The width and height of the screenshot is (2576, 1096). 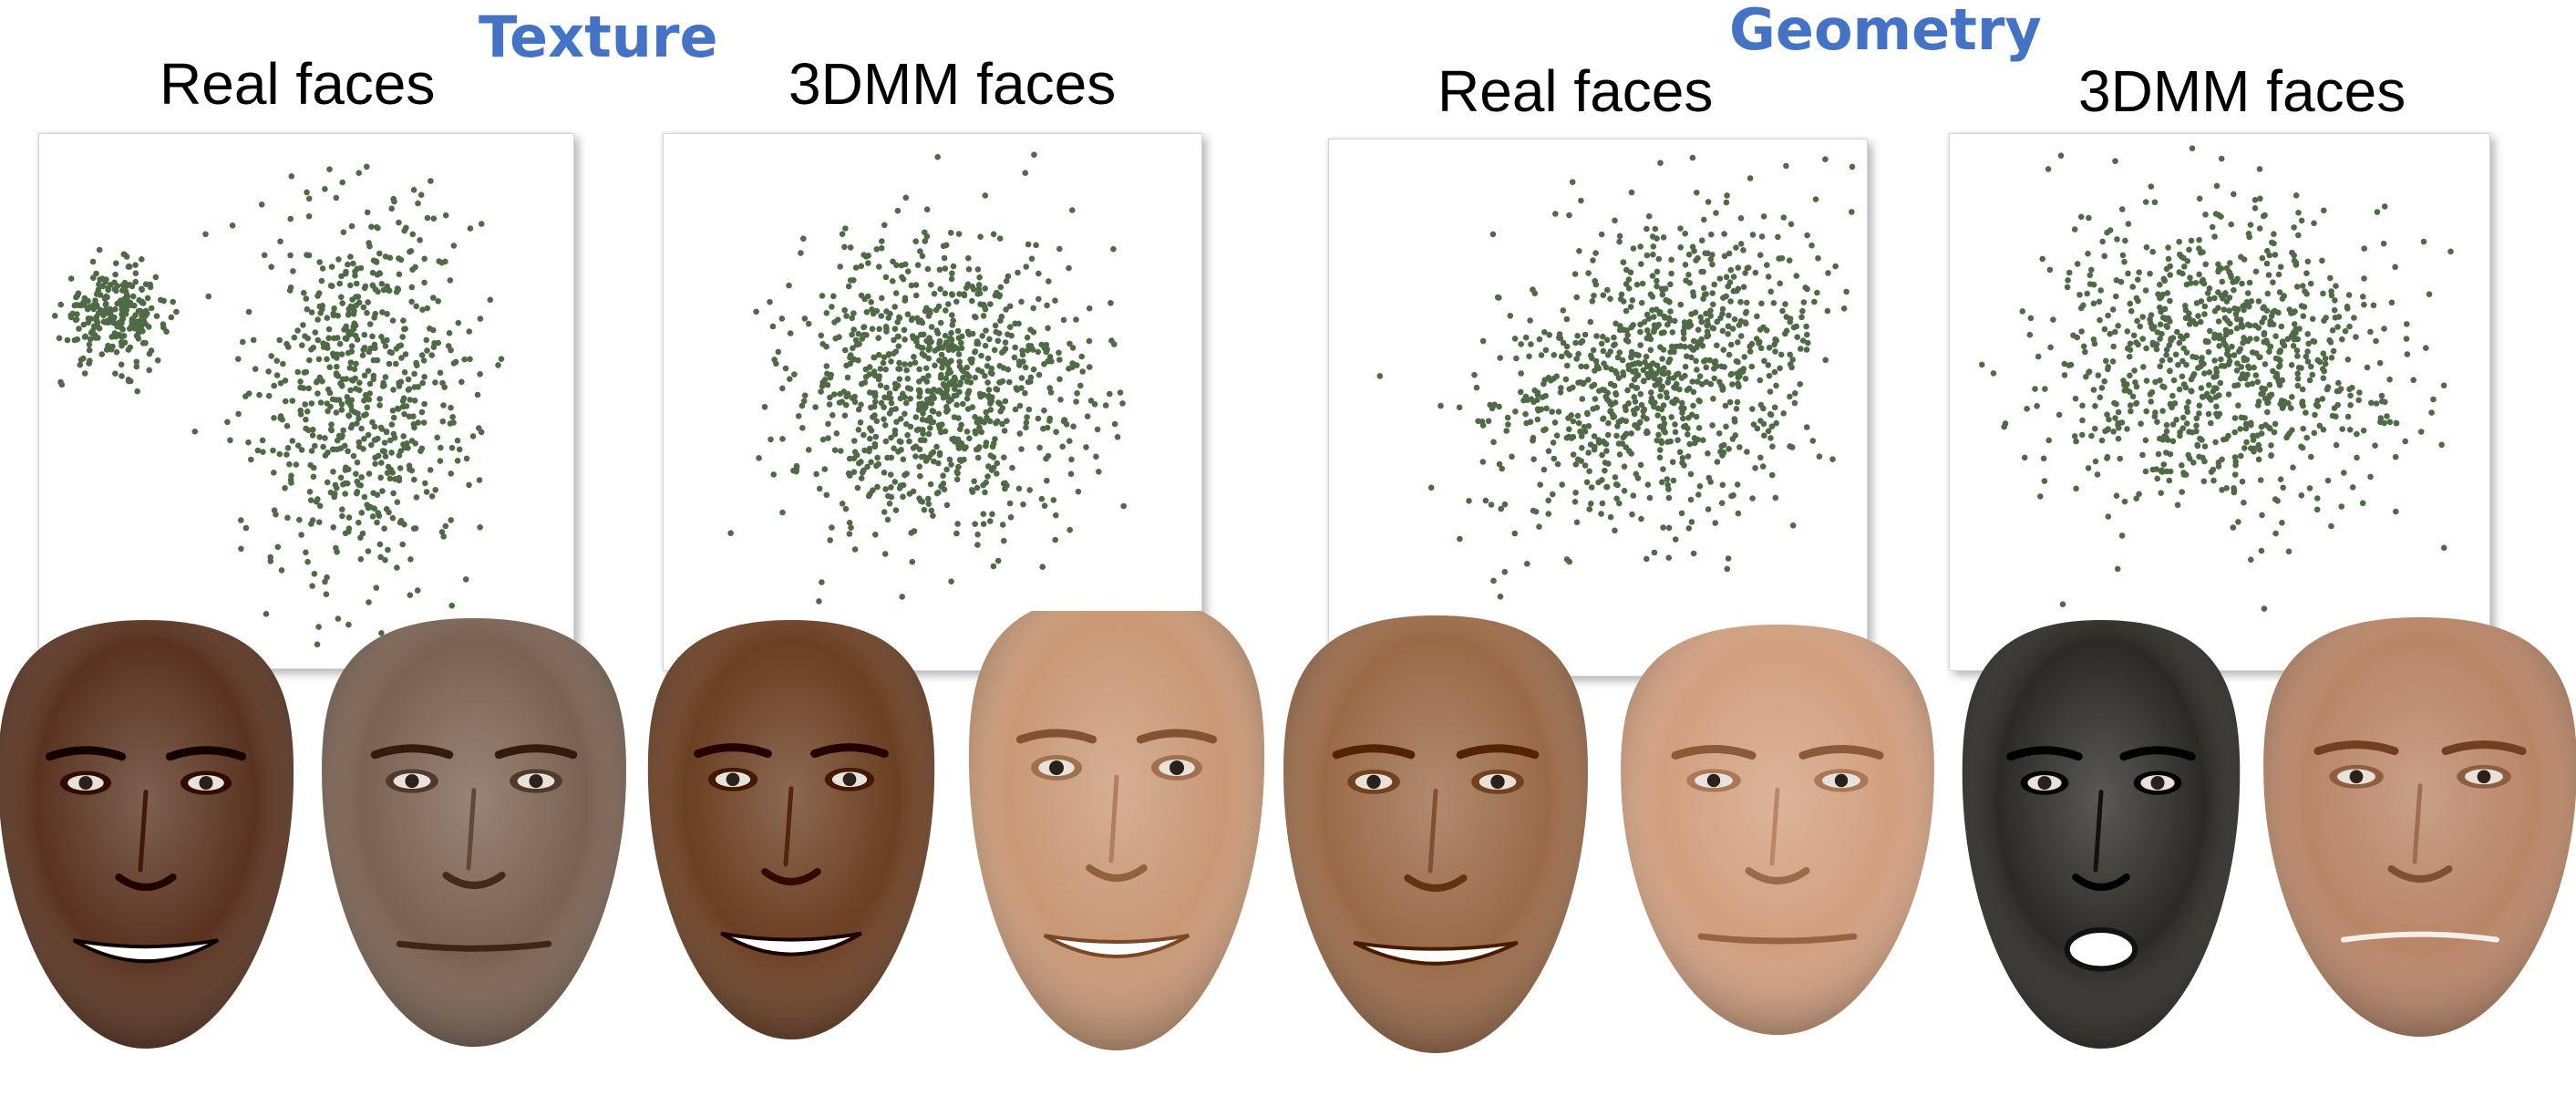 I want to click on nose-bridge, so click(x=1432, y=831).